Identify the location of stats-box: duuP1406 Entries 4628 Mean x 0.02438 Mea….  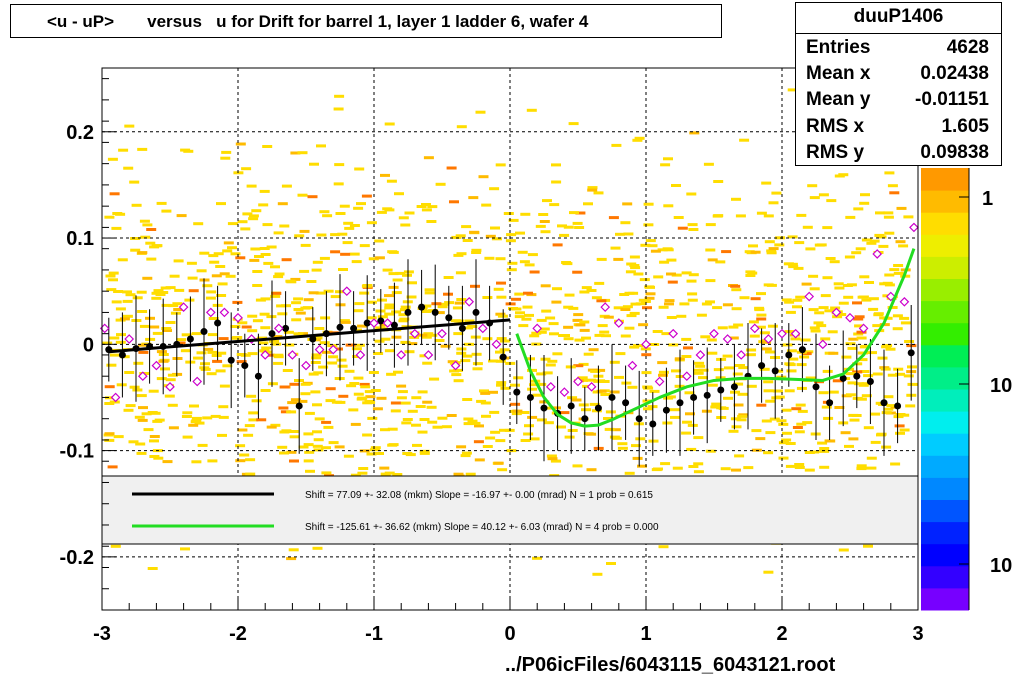
(898, 84).